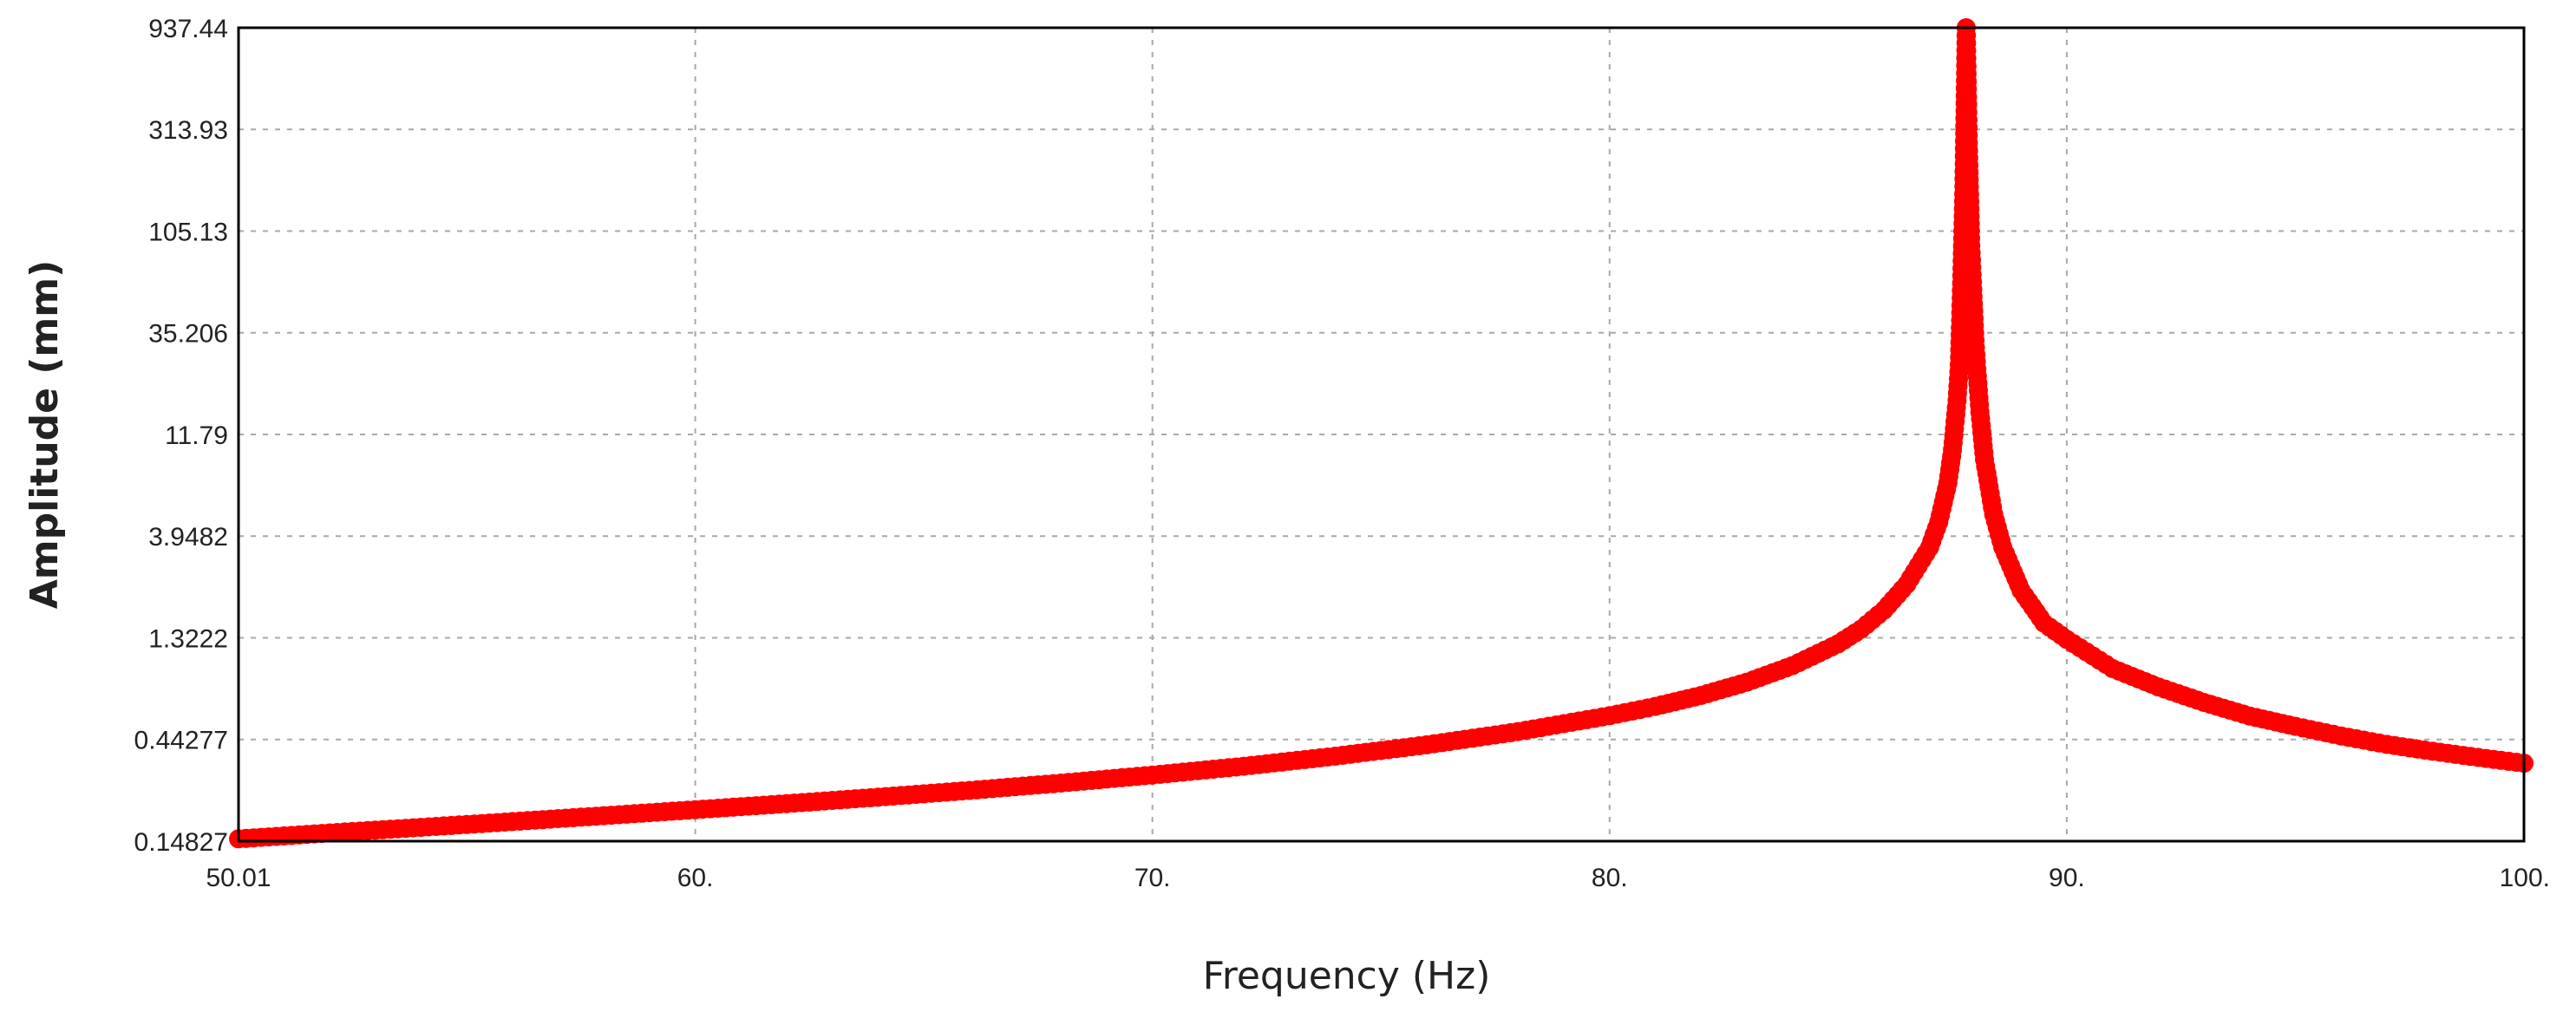  Describe the element at coordinates (1378, 878) in the screenshot. I see `x-axis-ticks: 50.01 60. 70. 80. 90. 100.` at that location.